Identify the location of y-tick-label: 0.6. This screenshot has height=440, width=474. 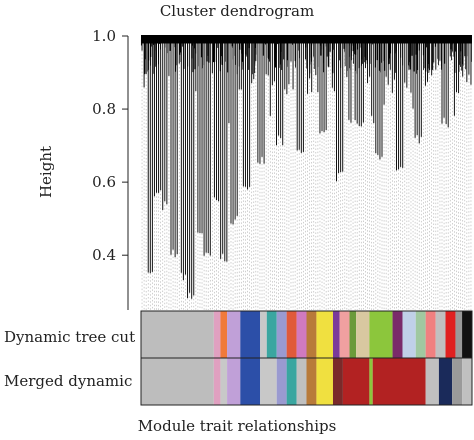
(104, 182).